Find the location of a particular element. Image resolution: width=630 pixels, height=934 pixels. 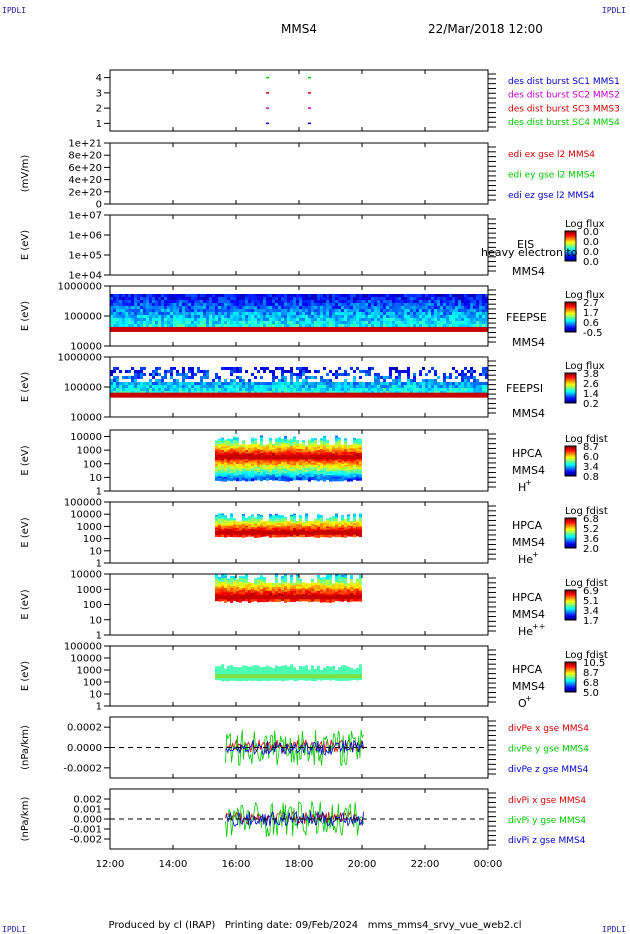

y-tick-label: 0 is located at coordinates (99, 205).